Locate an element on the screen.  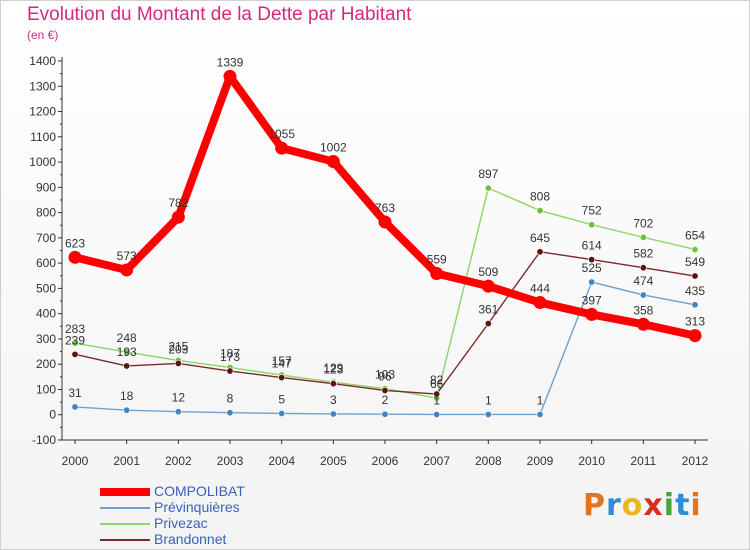
proxiti-logo: Proxiti is located at coordinates (642, 505).